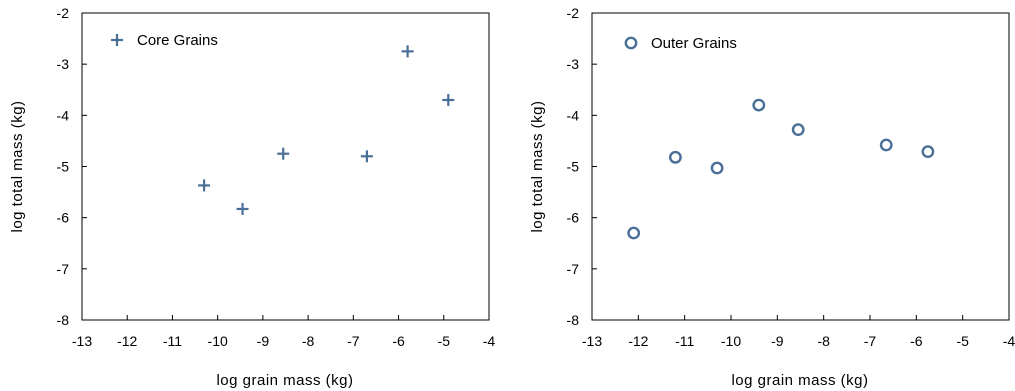 This screenshot has width=1015, height=391. Describe the element at coordinates (694, 43) in the screenshot. I see `legend-label: Outer Grains` at that location.